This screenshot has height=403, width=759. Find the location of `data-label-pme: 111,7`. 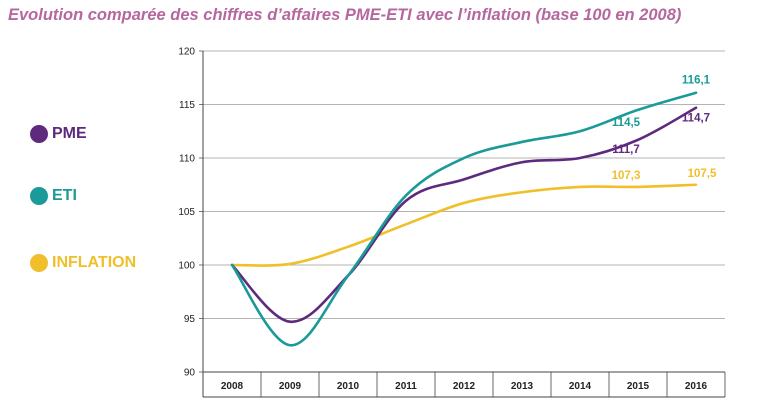

data-label-pme: 111,7 is located at coordinates (626, 150).